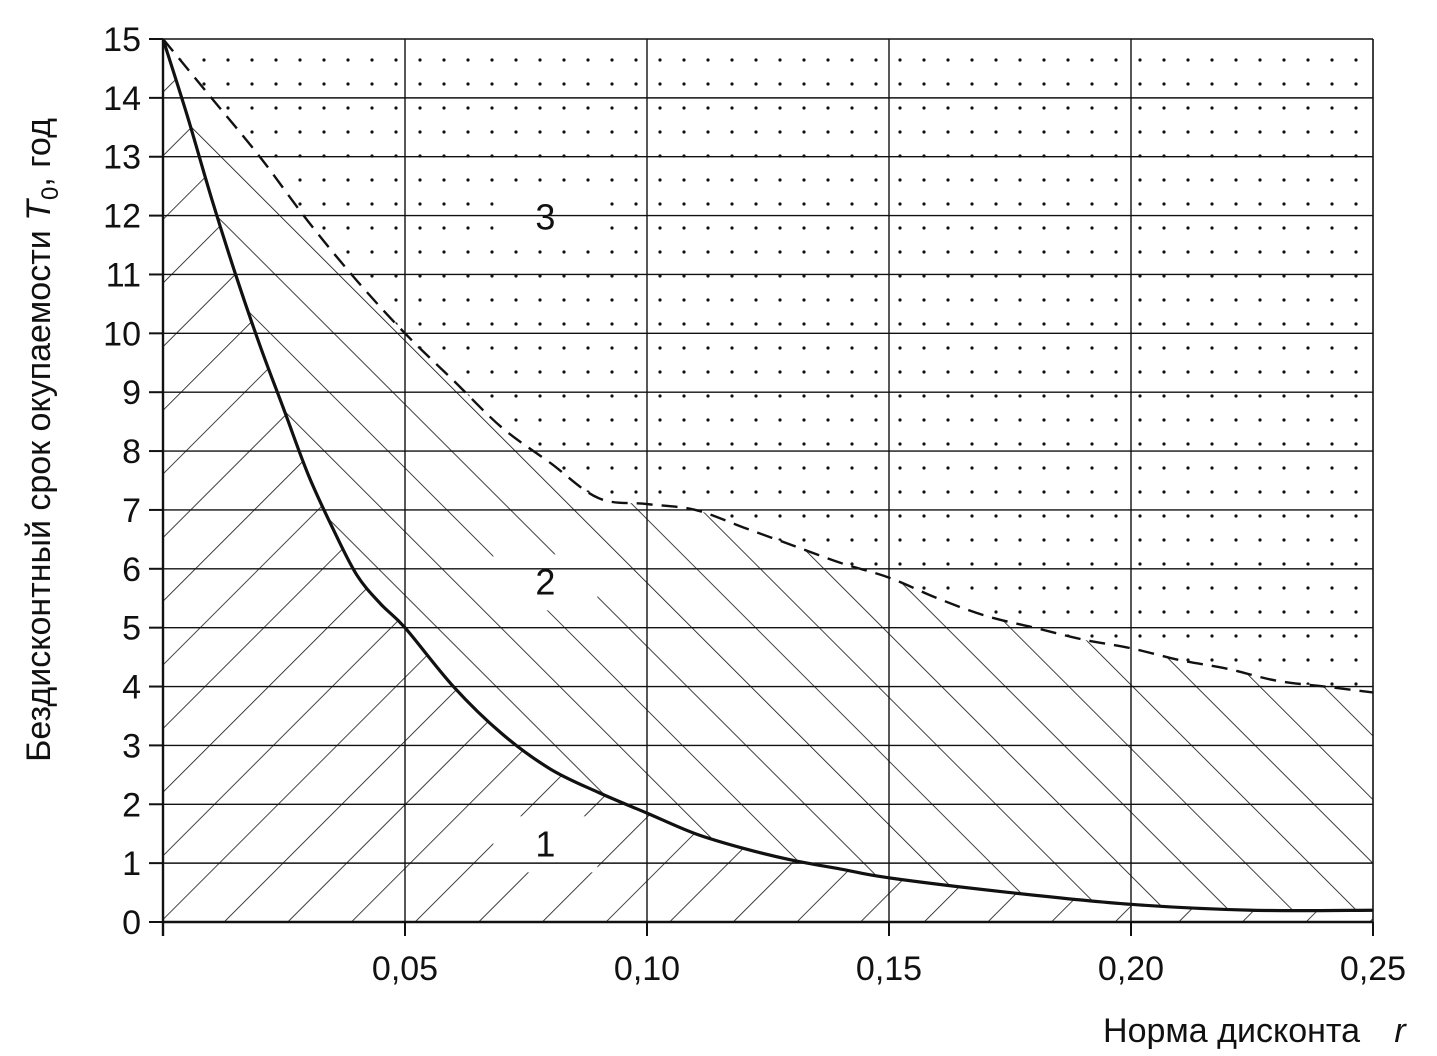 Image resolution: width=1437 pixels, height=1056 pixels. I want to click on y-tick-label: 8, so click(131, 452).